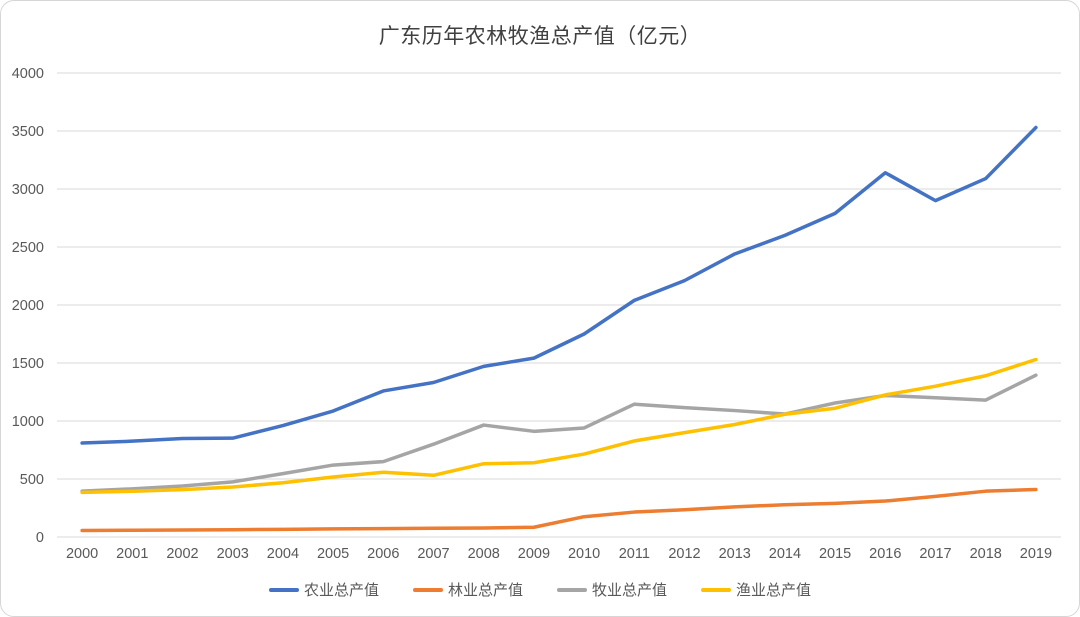 The width and height of the screenshot is (1080, 617). I want to click on y-axis-tick-label: 1500, so click(28, 364).